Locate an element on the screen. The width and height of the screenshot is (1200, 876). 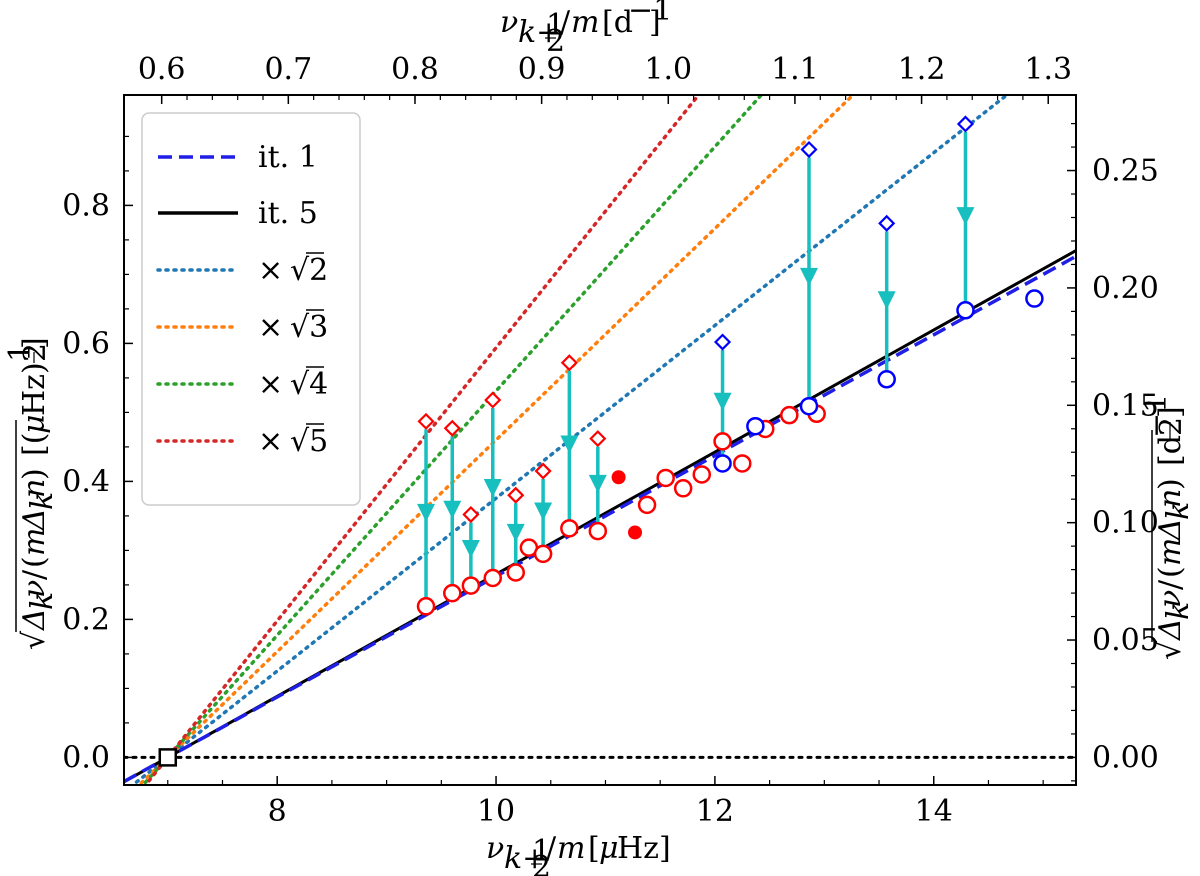
y-axis-right-label: √ Δ k ν / ( m Δ k n ) [d −1 2 ] is located at coordinates (1167, 527).